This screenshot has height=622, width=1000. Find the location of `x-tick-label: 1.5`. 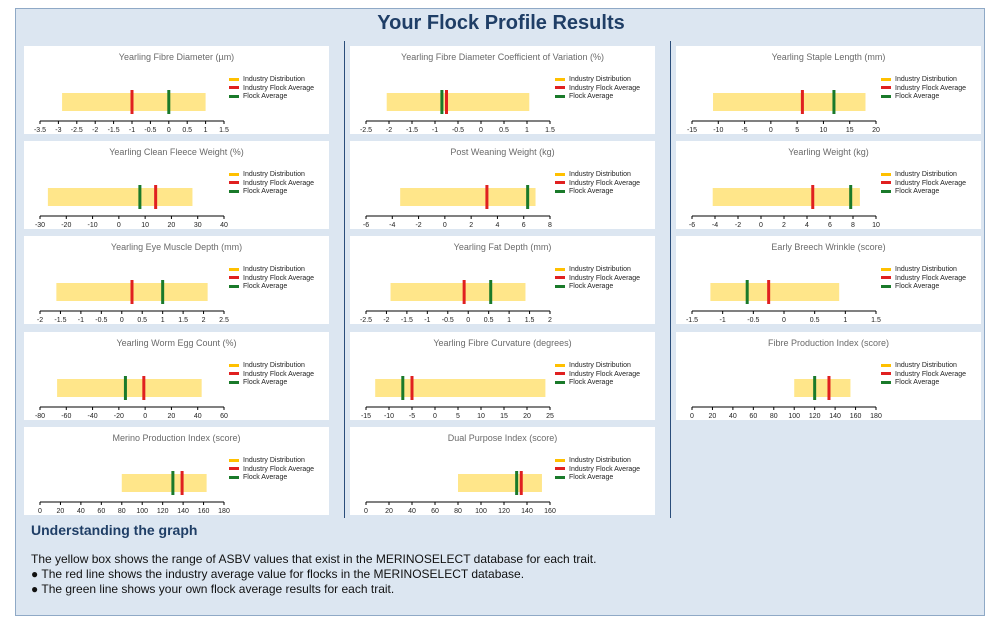

x-tick-label: 1.5 is located at coordinates (183, 320).